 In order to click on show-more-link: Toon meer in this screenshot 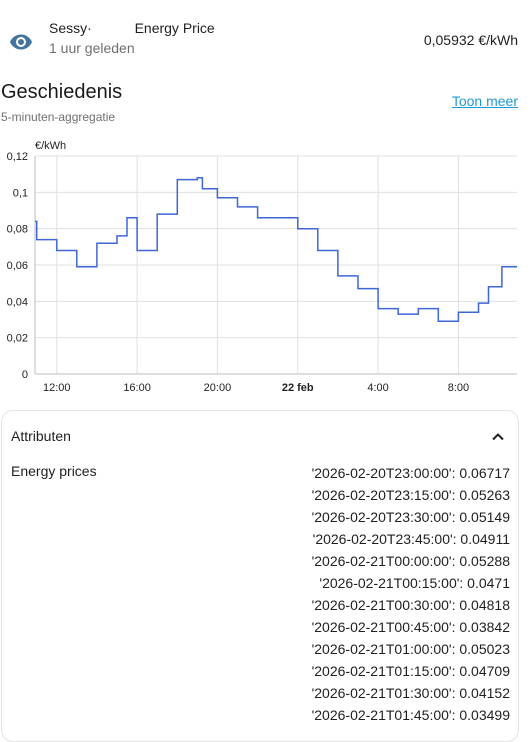, I will do `click(484, 101)`.